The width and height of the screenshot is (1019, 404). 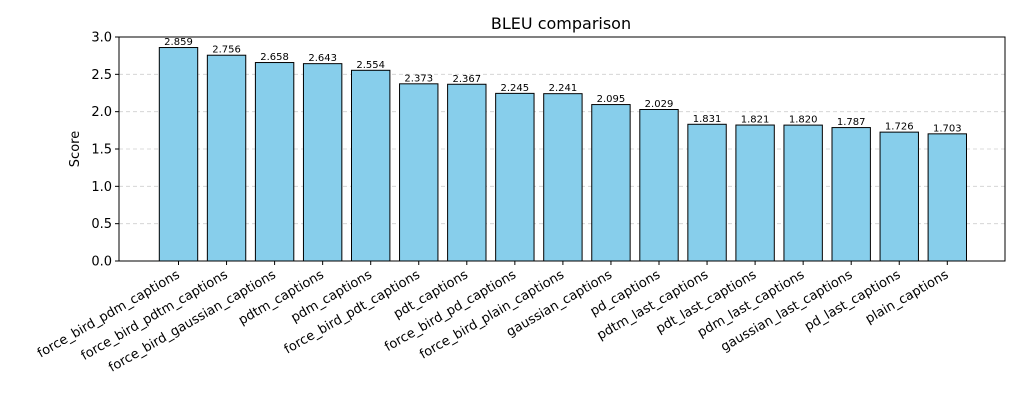 I want to click on bar-value-label: 1.703, so click(x=947, y=128).